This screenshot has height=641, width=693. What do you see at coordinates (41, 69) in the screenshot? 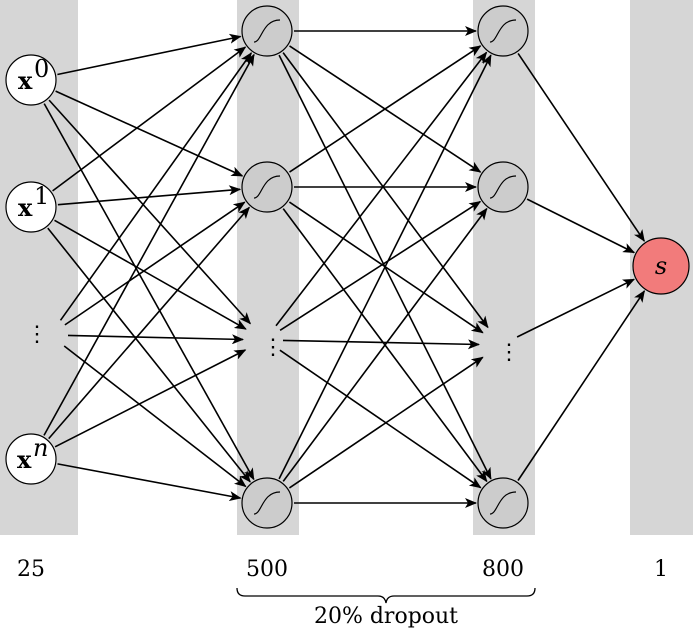
I see `input-node-x0-sup: 0` at bounding box center [41, 69].